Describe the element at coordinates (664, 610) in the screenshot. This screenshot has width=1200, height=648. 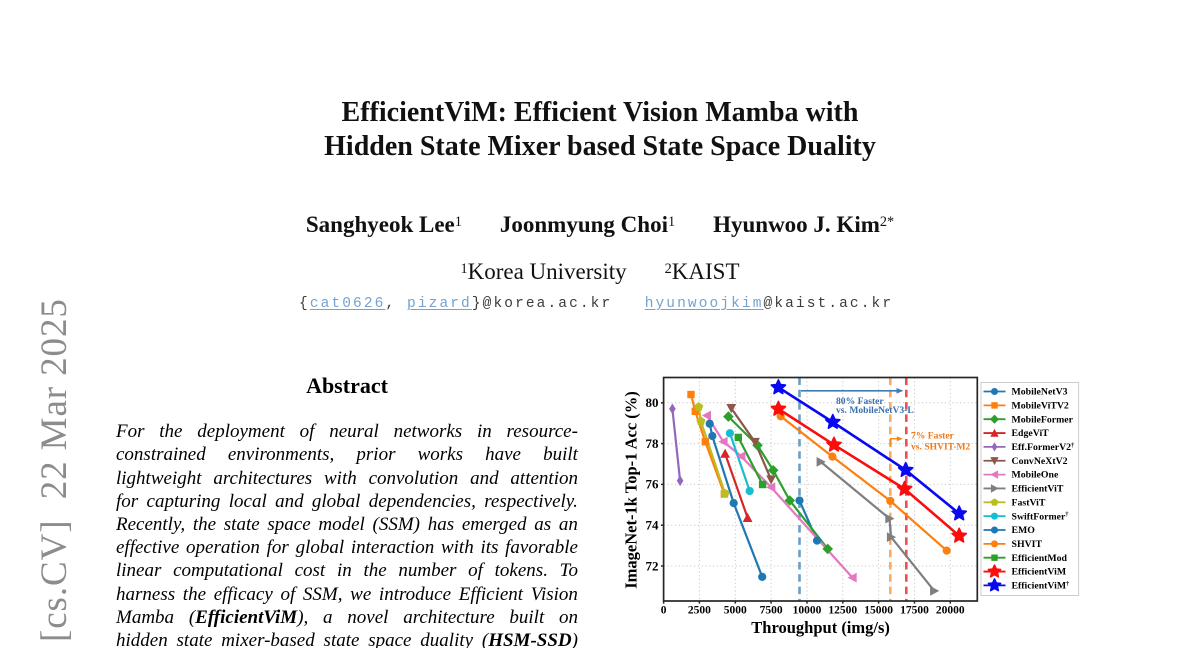
I see `svg-text: 0` at that location.